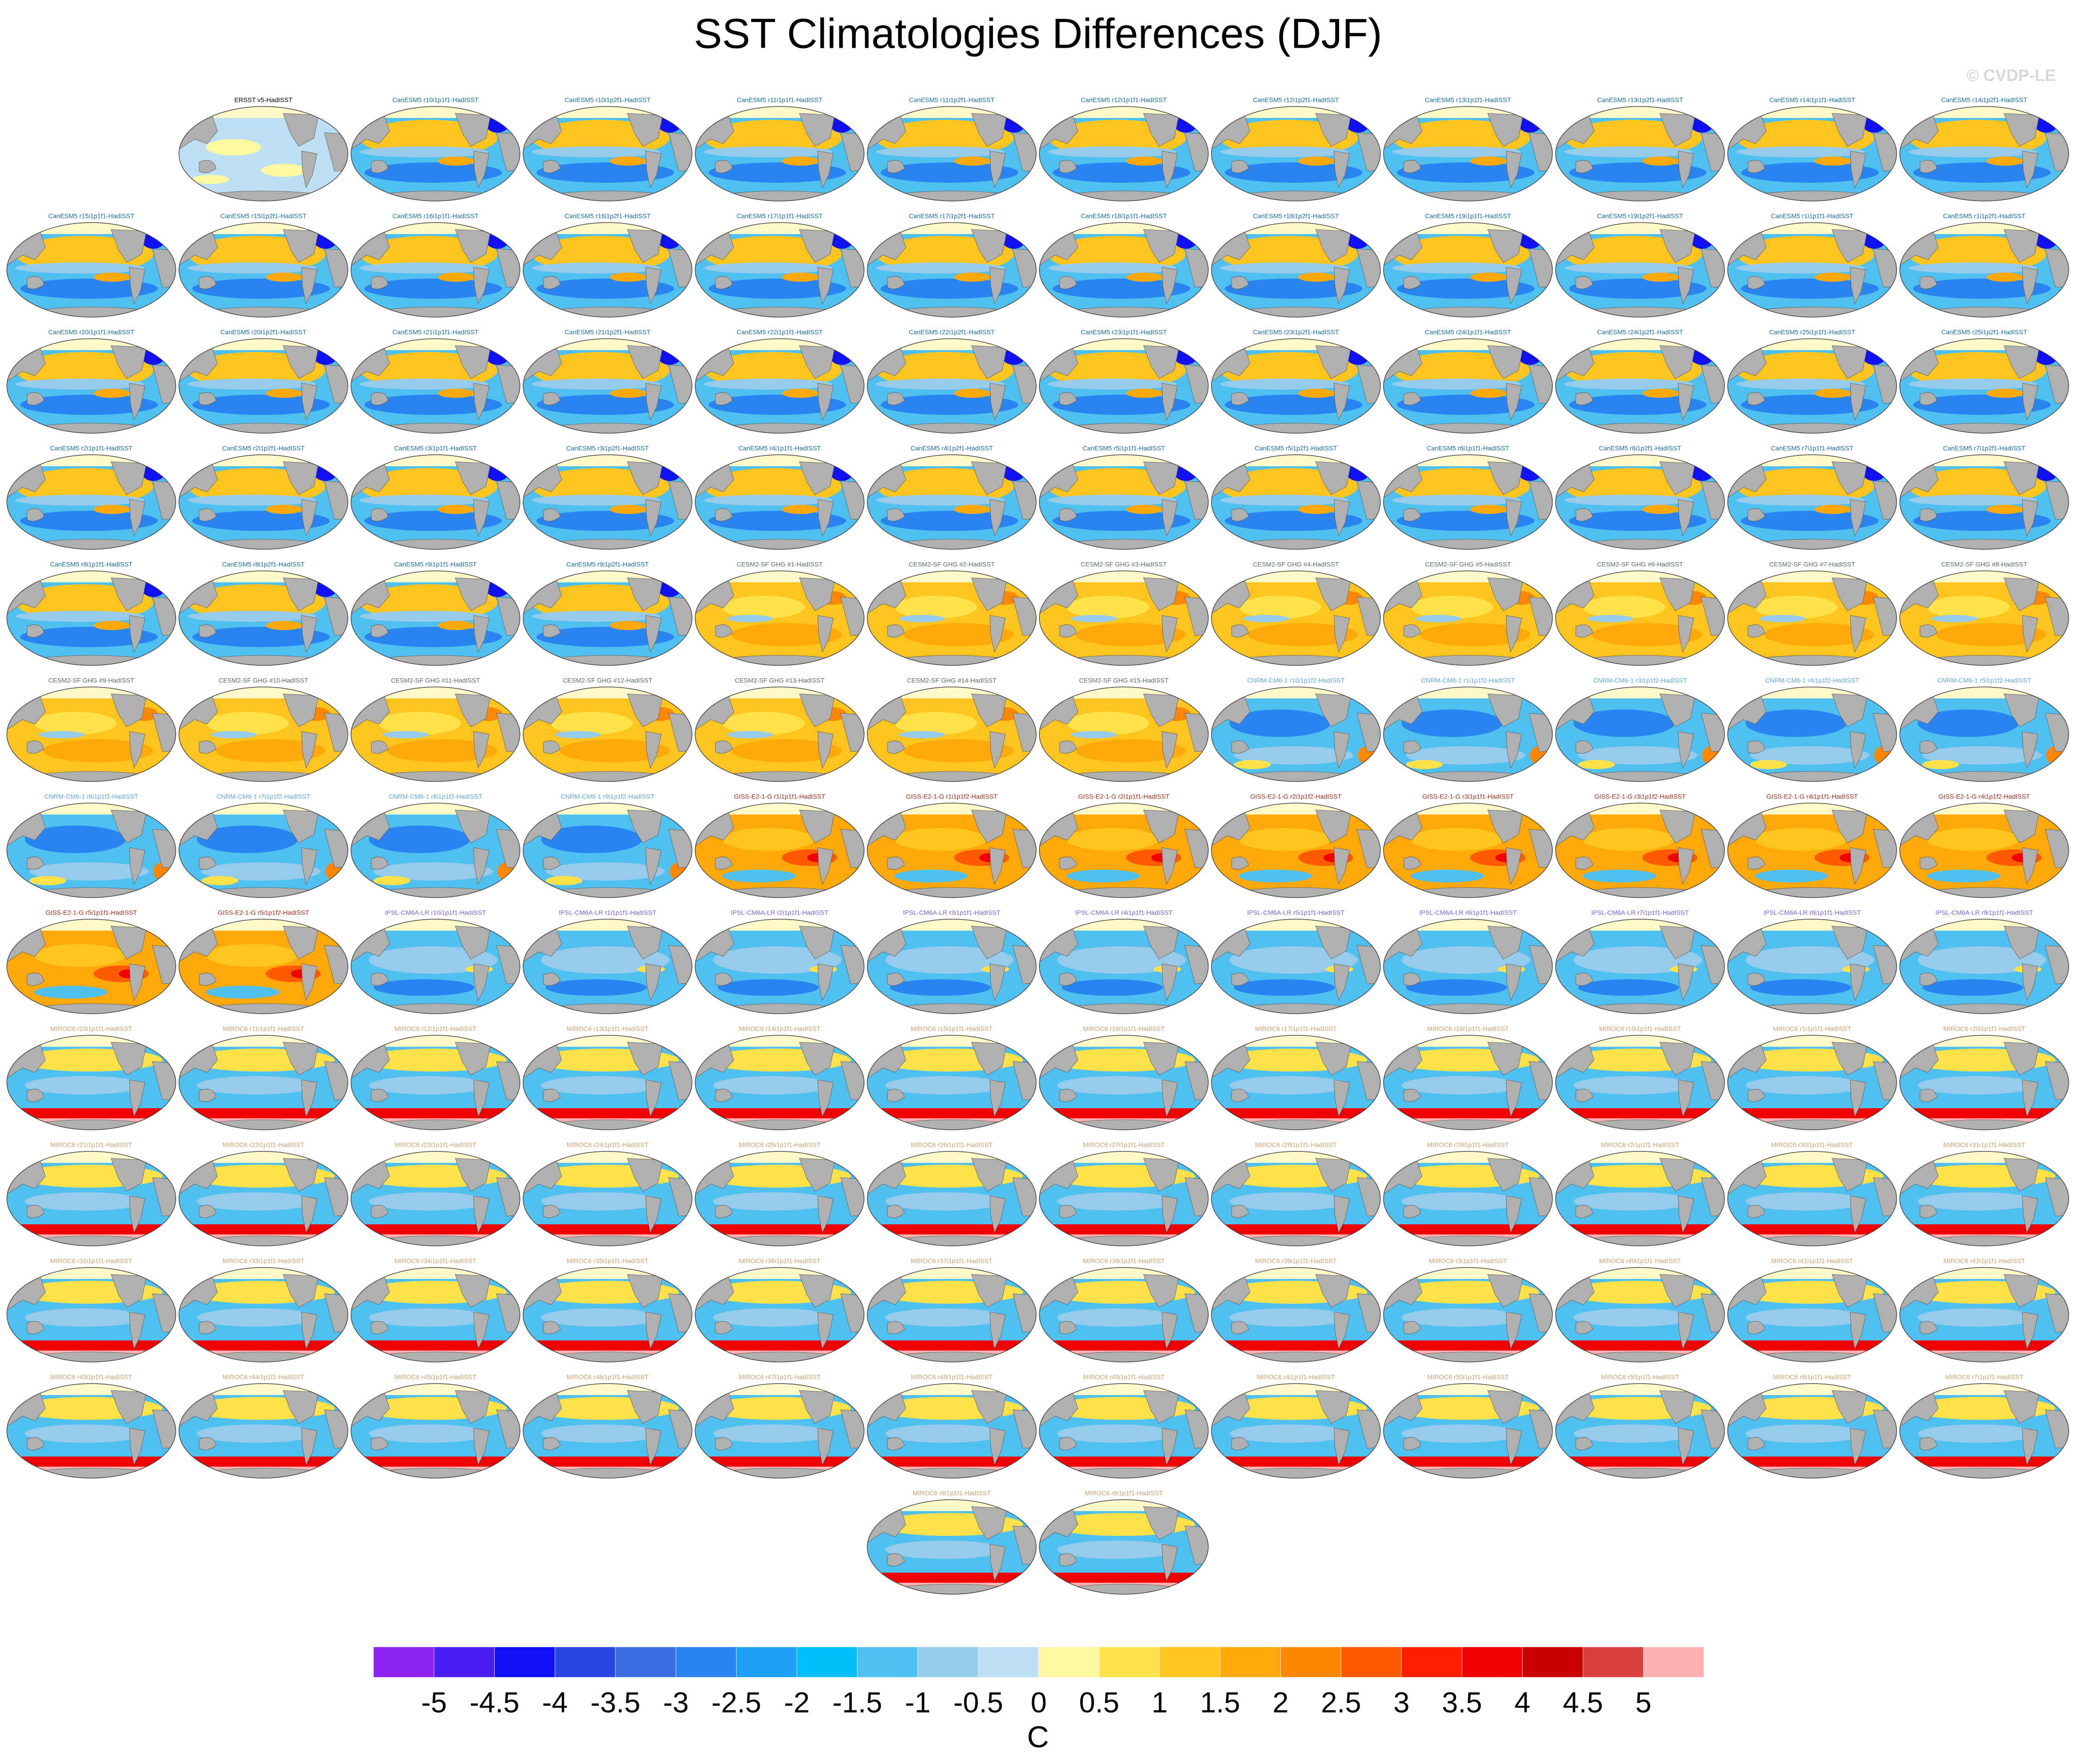 This screenshot has width=2076, height=1764. What do you see at coordinates (1468, 216) in the screenshot?
I see `panel-title: CanESM5 r19i1p1f1-HadISST` at bounding box center [1468, 216].